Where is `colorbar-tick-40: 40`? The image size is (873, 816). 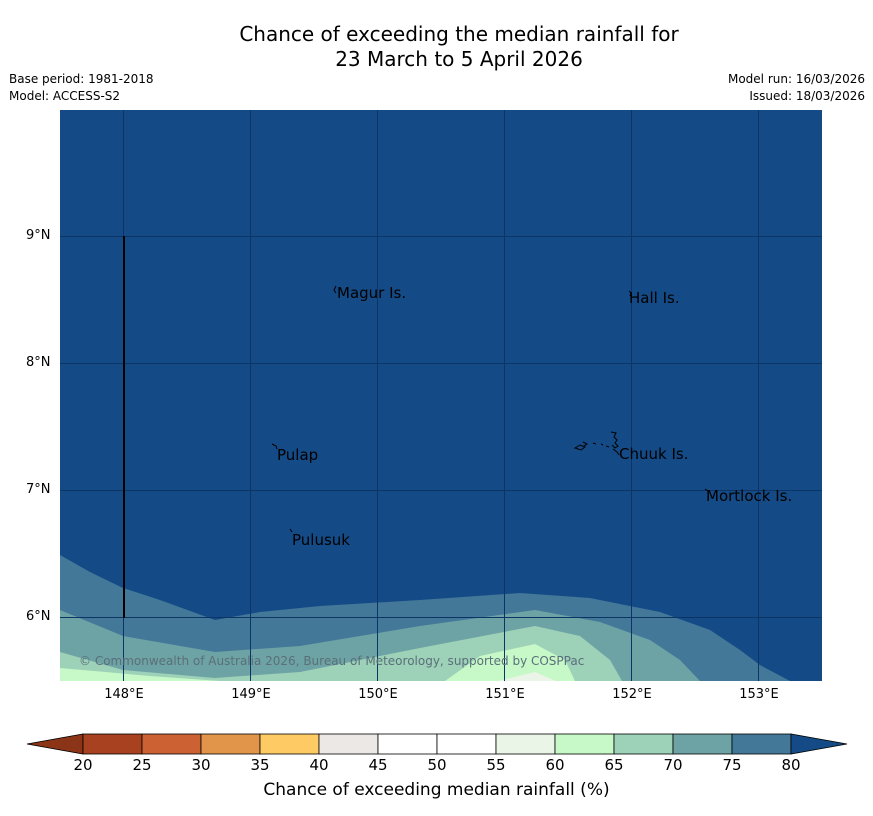
colorbar-tick-40: 40 is located at coordinates (319, 765).